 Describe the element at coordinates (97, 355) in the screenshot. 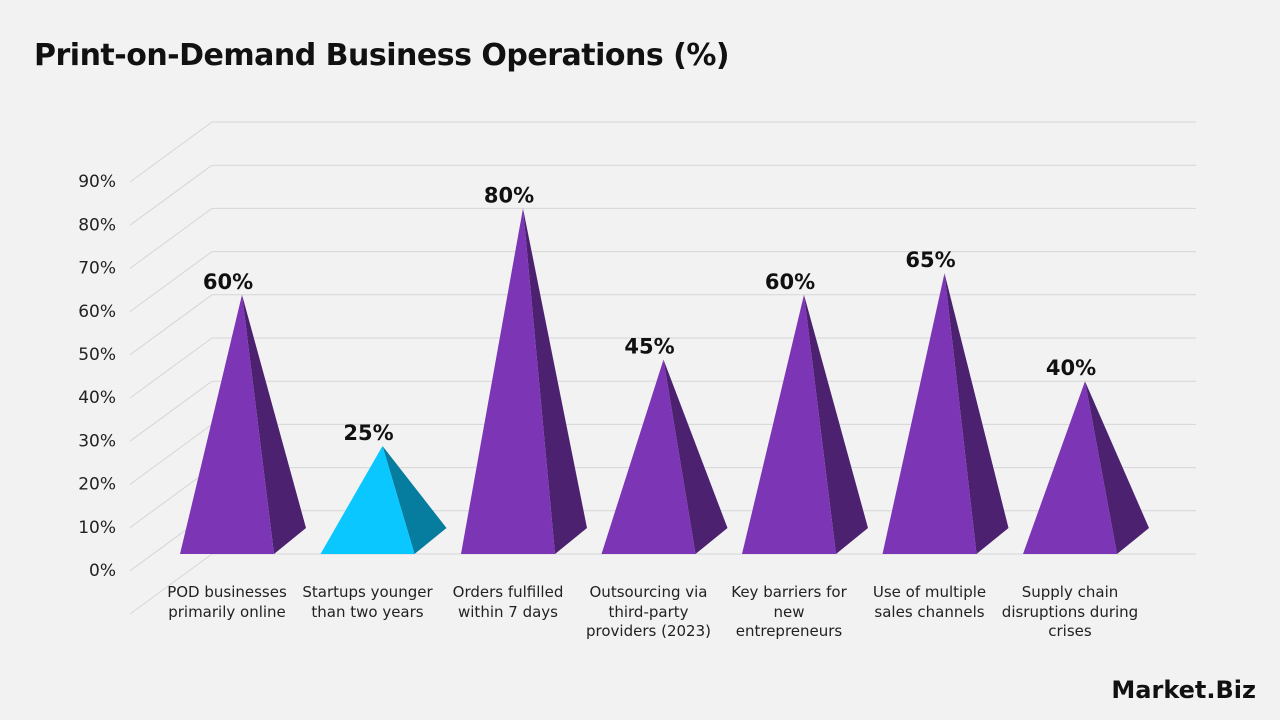

I see `y-tick-label: 50%` at that location.